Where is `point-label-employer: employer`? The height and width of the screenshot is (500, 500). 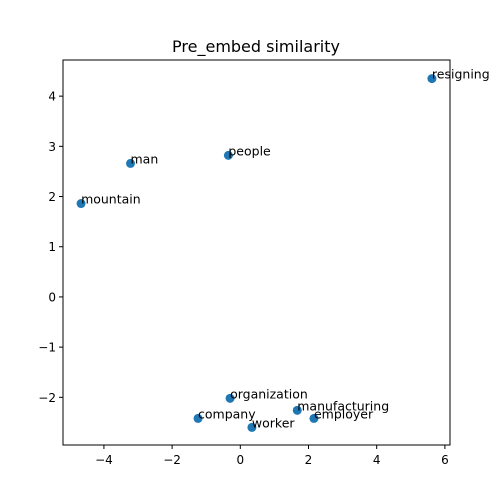 point-label-employer: employer is located at coordinates (344, 413).